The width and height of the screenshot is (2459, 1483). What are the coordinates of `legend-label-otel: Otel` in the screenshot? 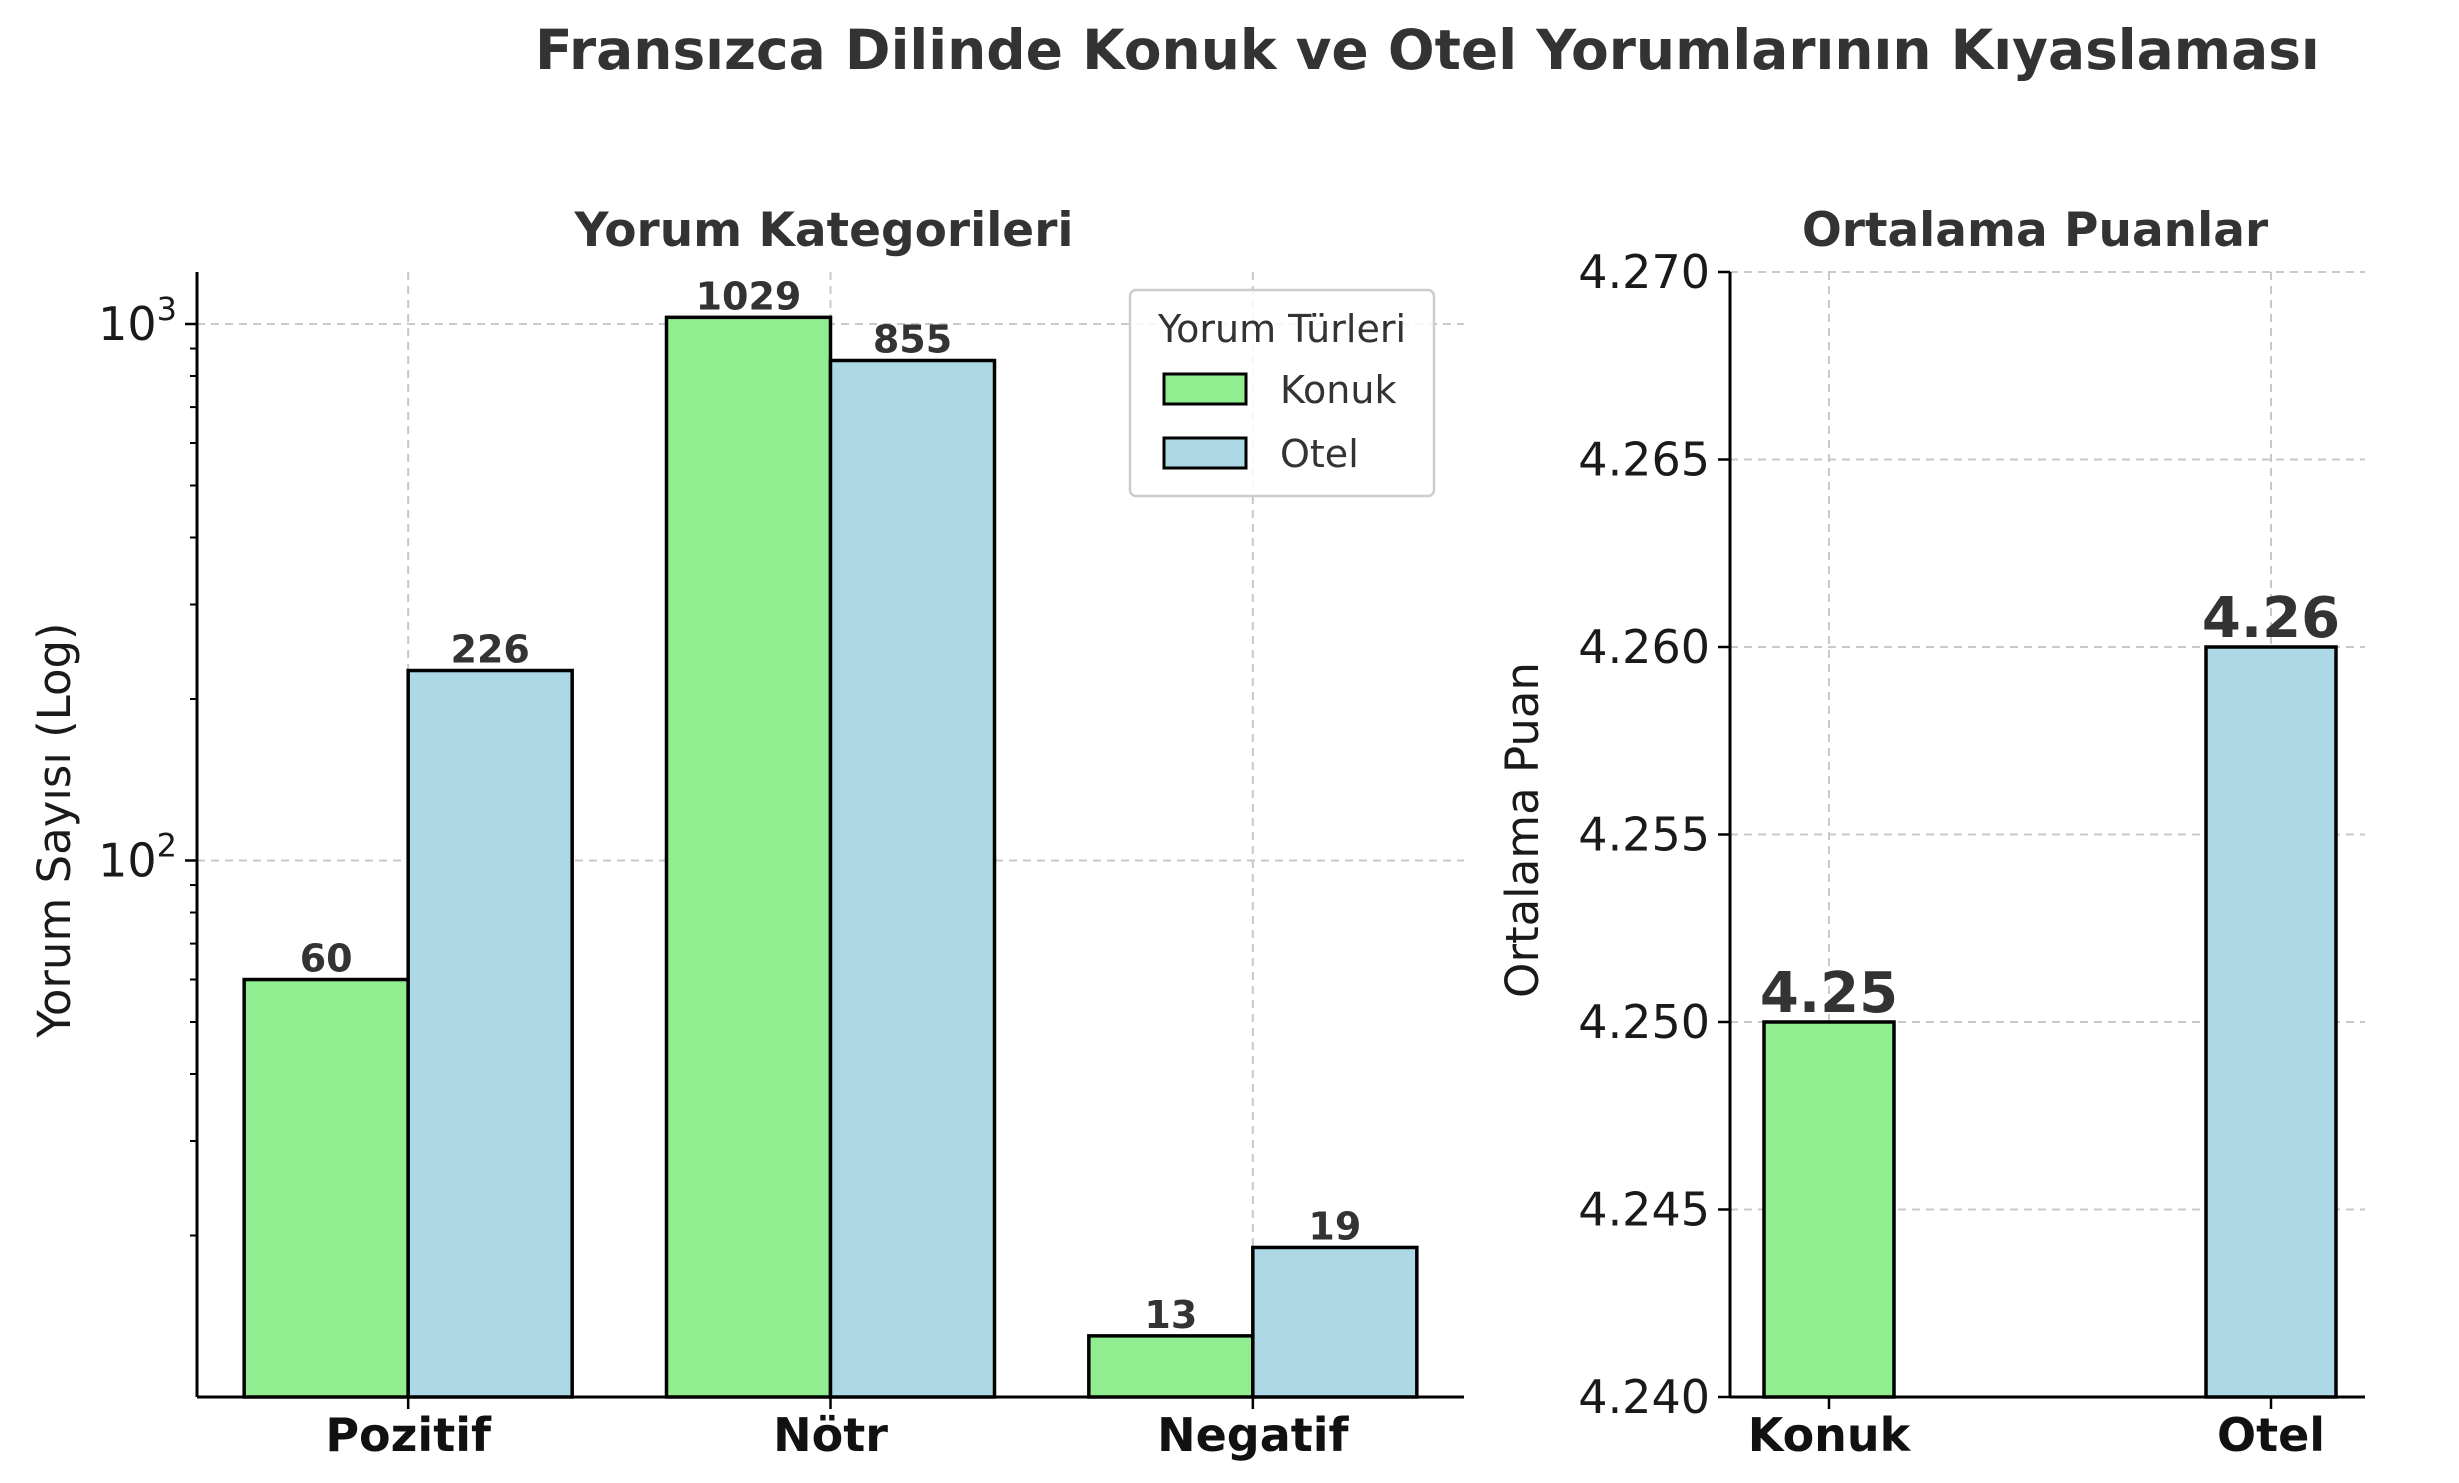 It's located at (1319, 454).